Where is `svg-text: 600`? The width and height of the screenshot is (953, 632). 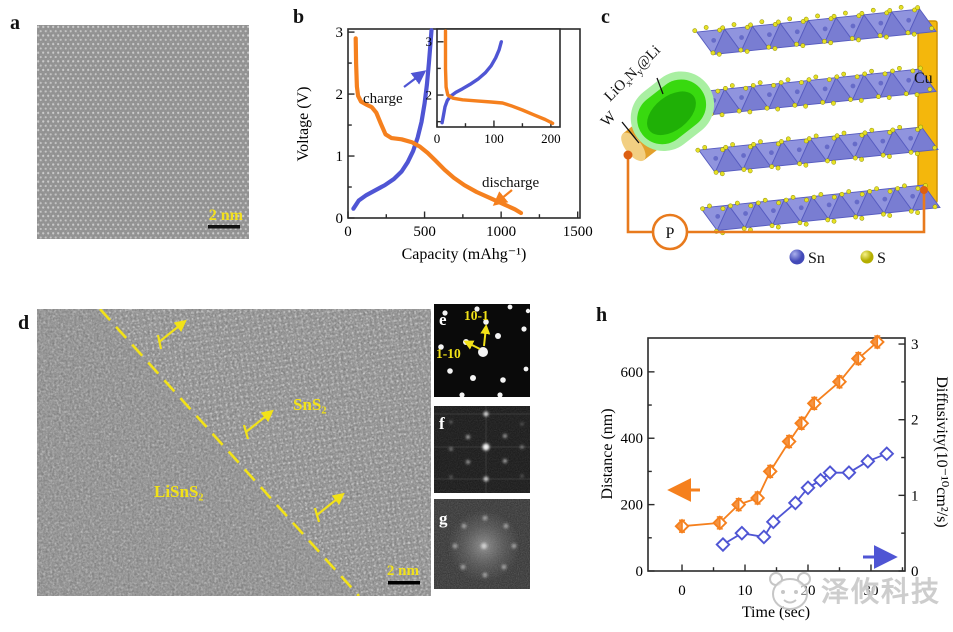 svg-text: 600 is located at coordinates (632, 373).